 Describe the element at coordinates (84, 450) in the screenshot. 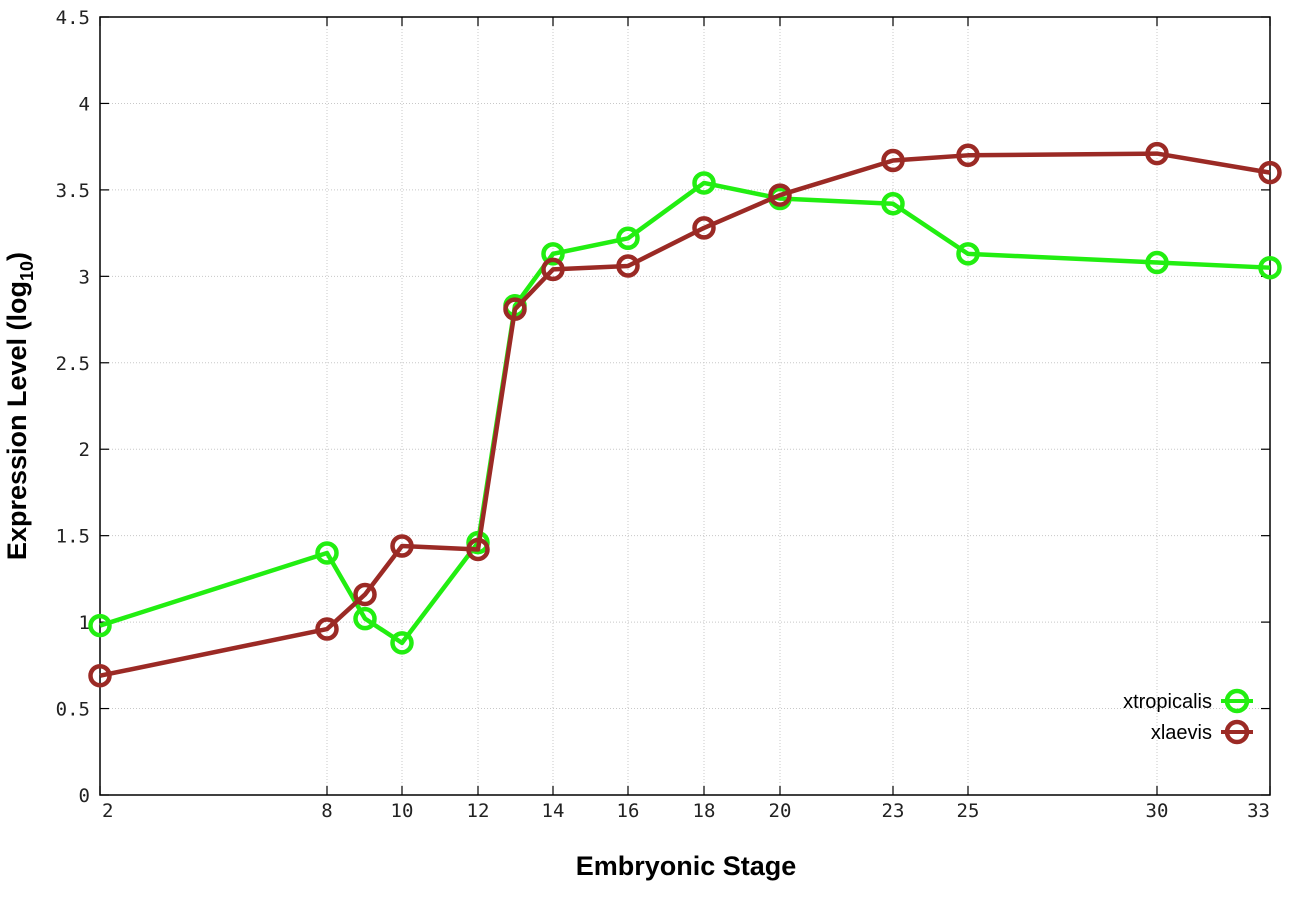

I see `y-tick-label: 2` at that location.